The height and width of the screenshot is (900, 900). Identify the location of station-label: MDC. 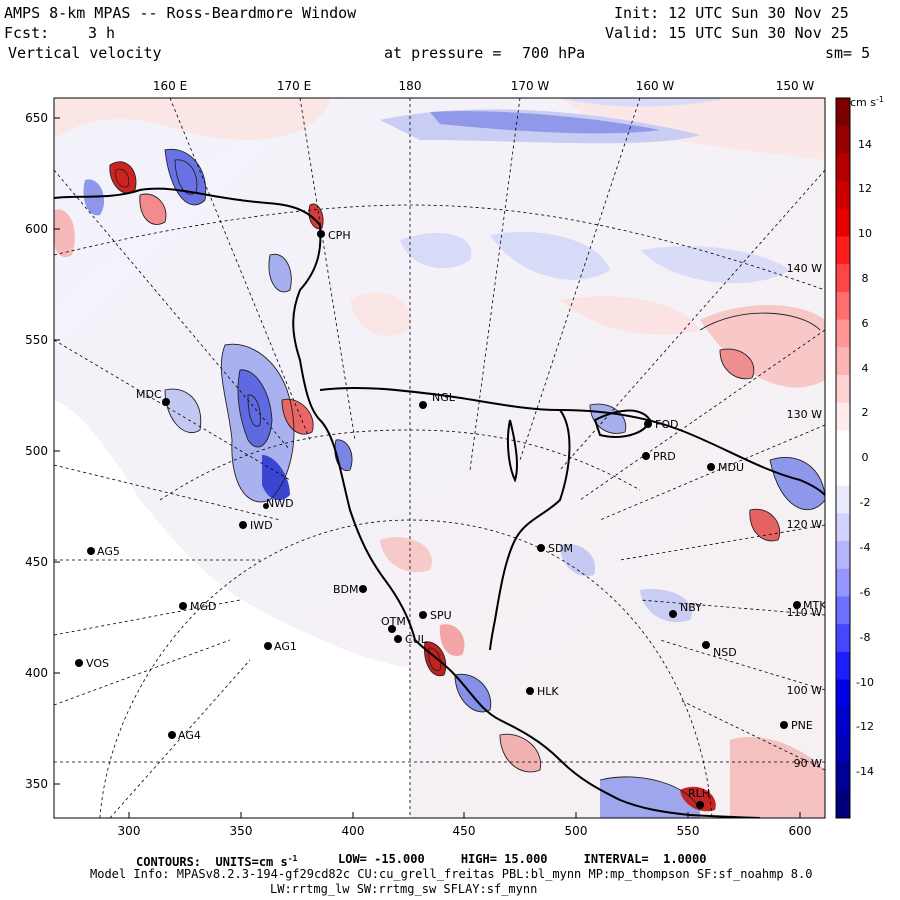
(149, 394).